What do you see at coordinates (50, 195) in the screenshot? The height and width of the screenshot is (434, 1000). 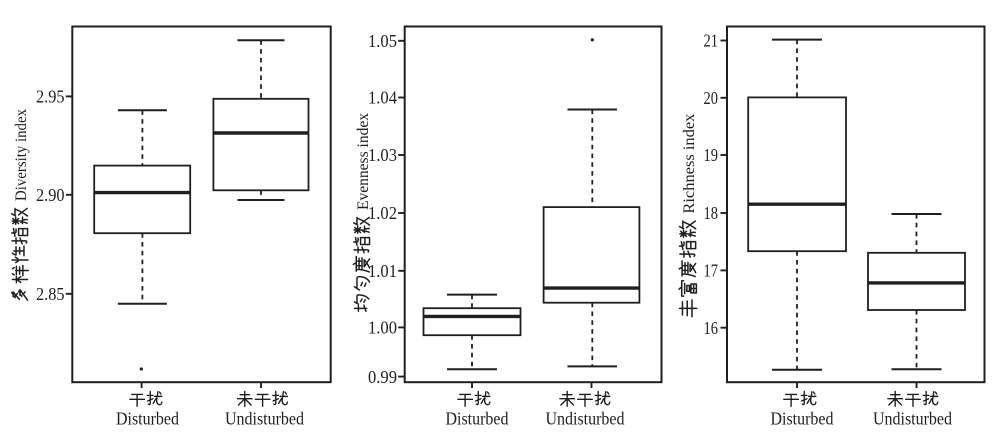 I see `svg-text: 2.90` at bounding box center [50, 195].